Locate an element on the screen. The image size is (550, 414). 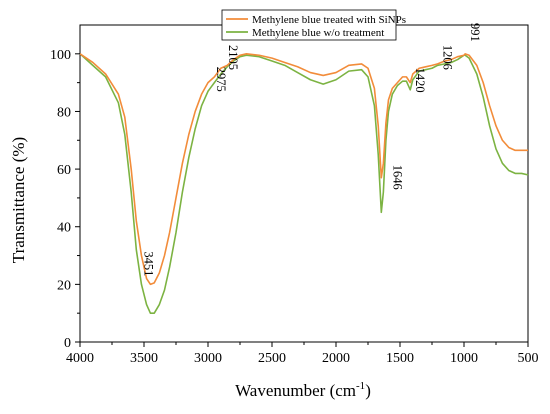
legend-label-2: Methylene blue w/o treatment is located at coordinates (318, 33).